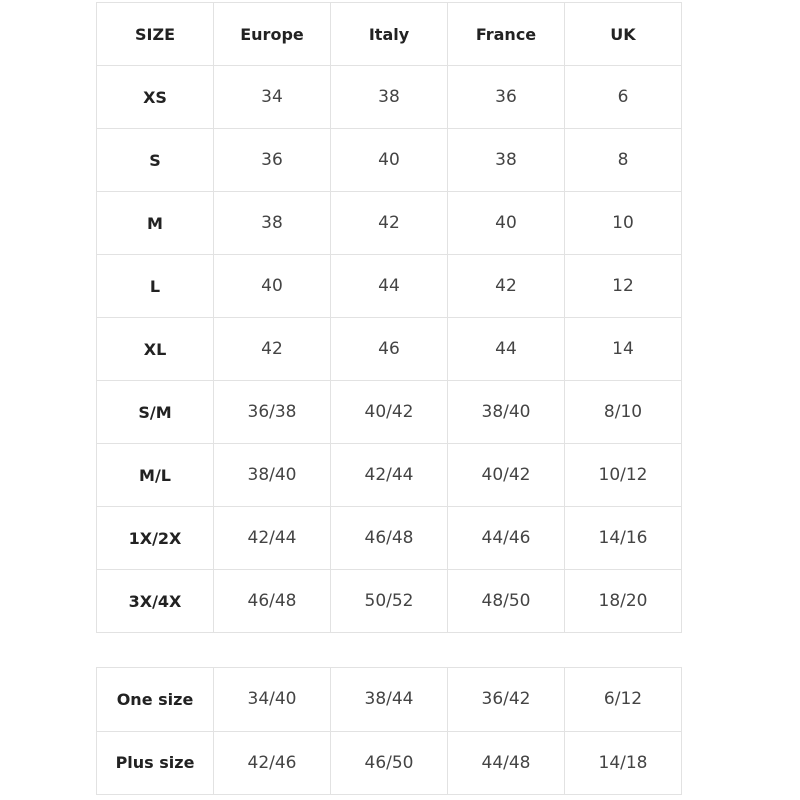 The image size is (800, 800). I want to click on table-row: Plus size 42/46 46/50 44/48 14/18, so click(389, 762).